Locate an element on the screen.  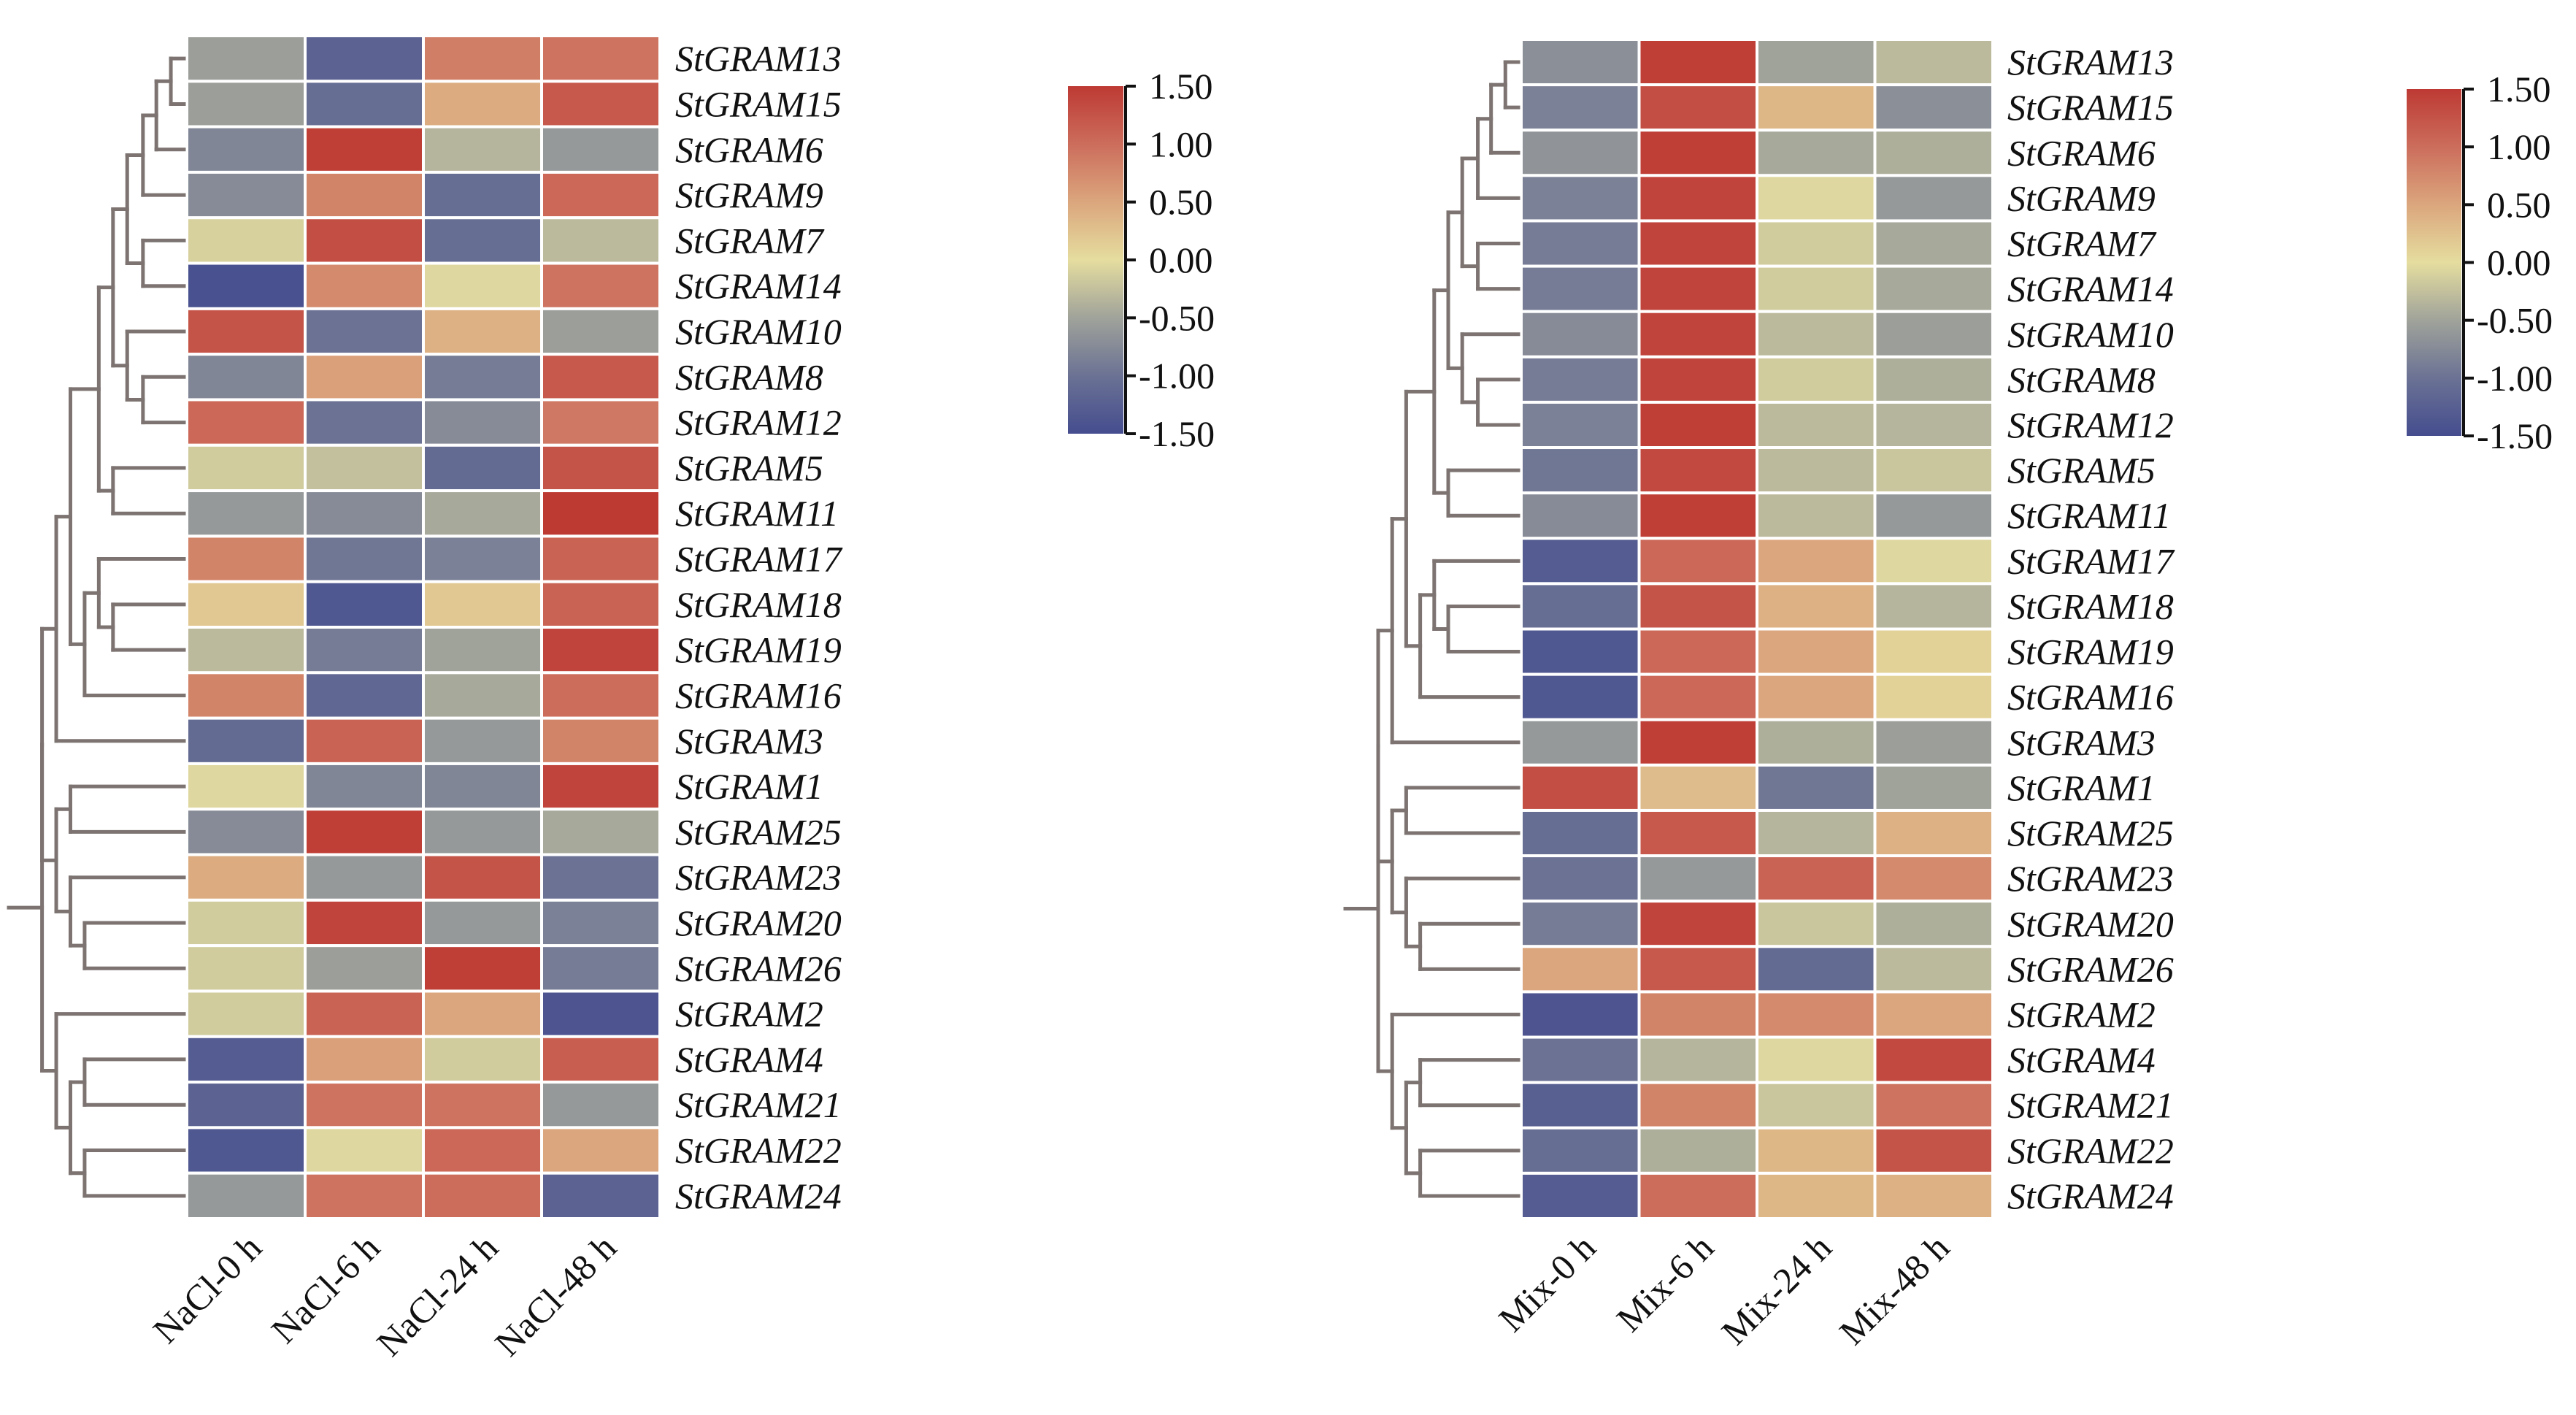
column-label: Mix-6 h is located at coordinates (1665, 1283).